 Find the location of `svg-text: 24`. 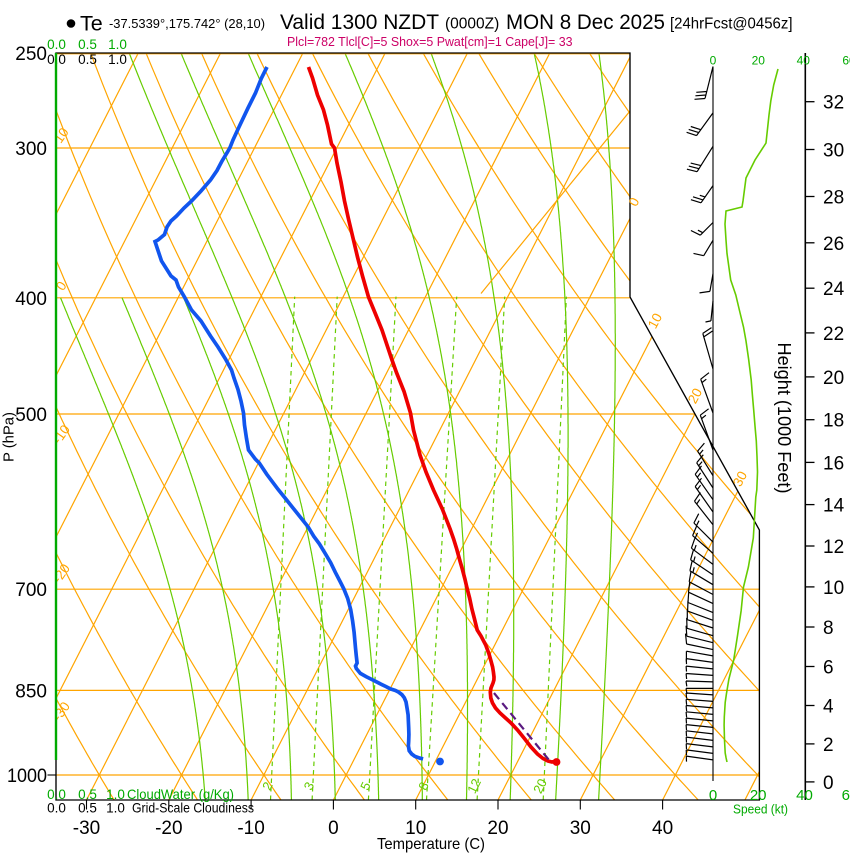

svg-text: 24 is located at coordinates (834, 289).